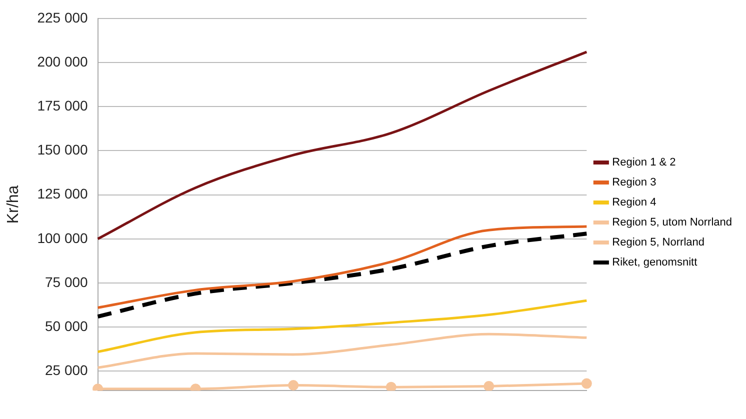 Image resolution: width=746 pixels, height=419 pixels. What do you see at coordinates (62, 17) in the screenshot?
I see `y-tick-label: 225 000` at bounding box center [62, 17].